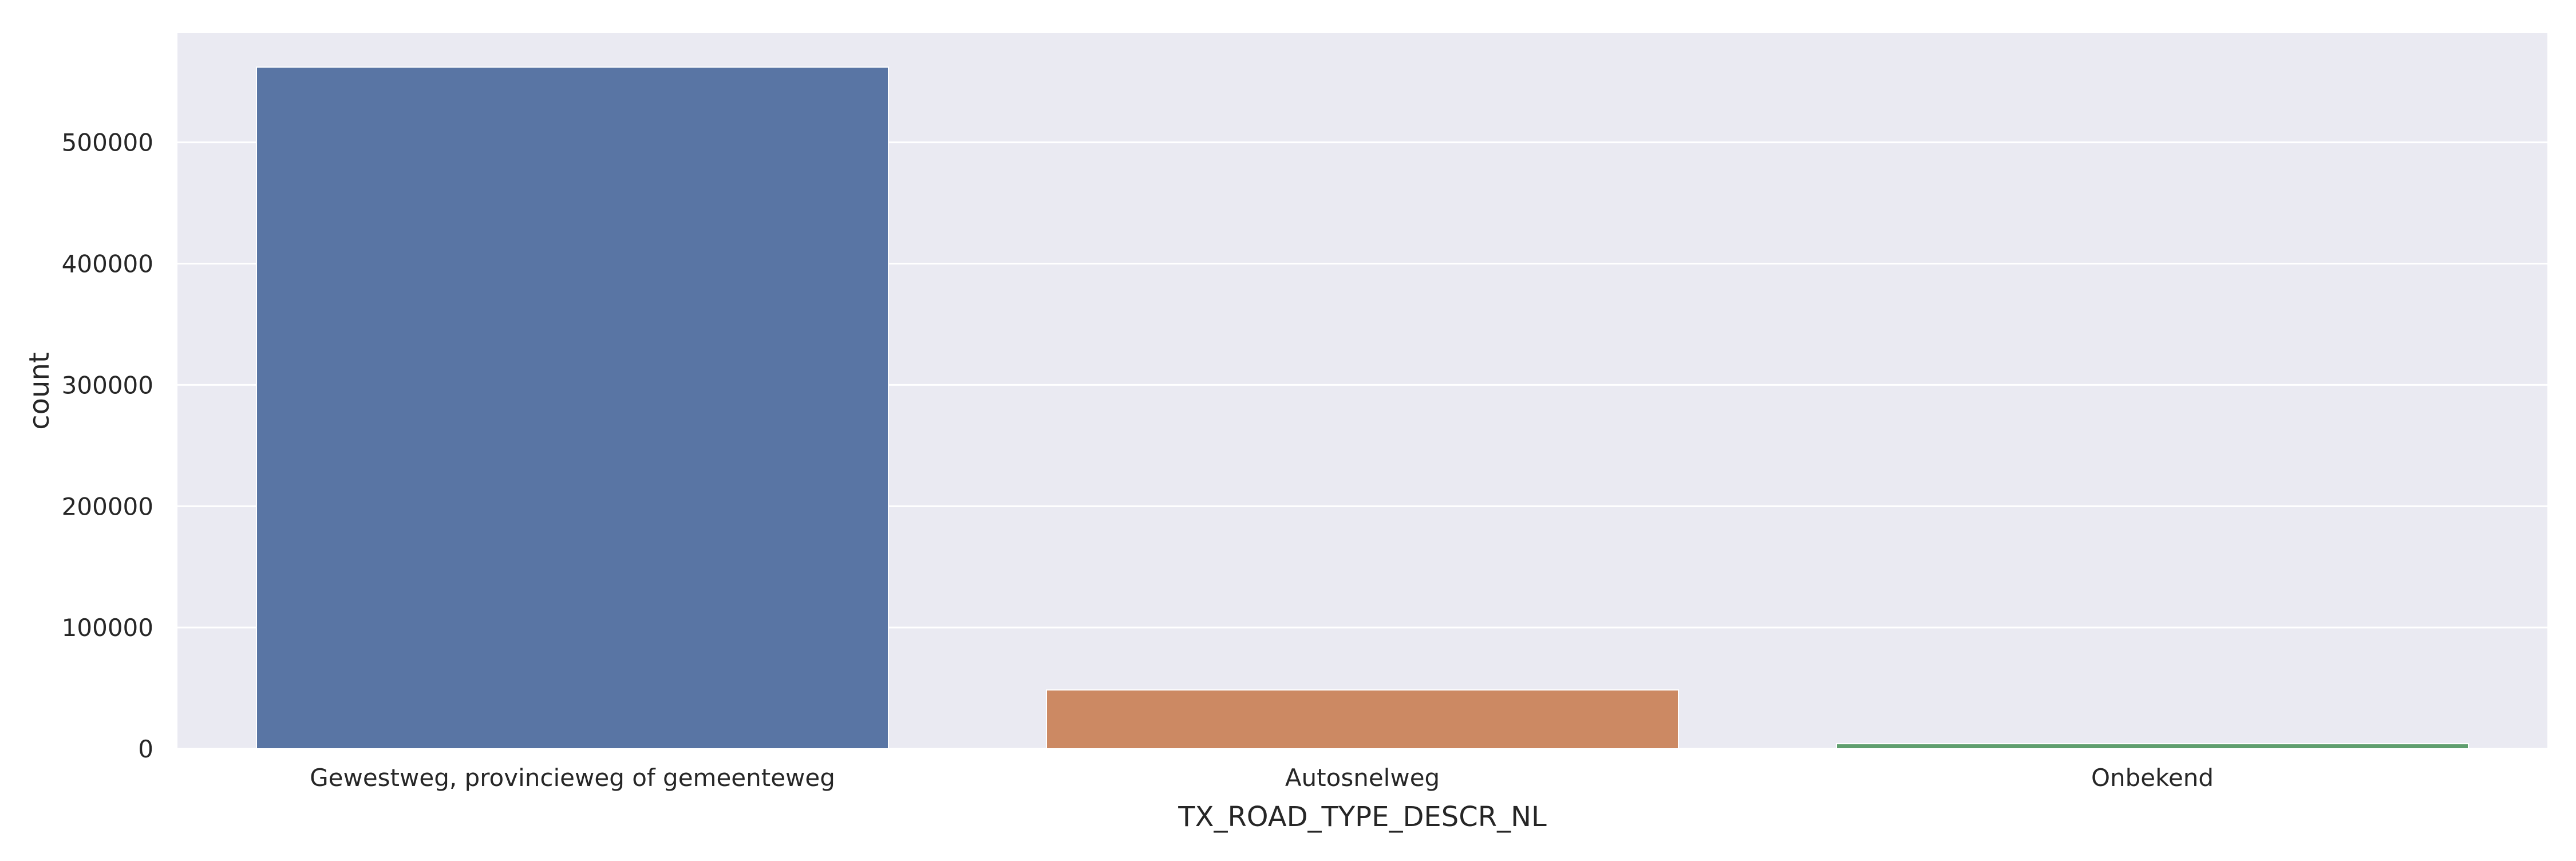 This screenshot has height=861, width=2576. Describe the element at coordinates (2152, 778) in the screenshot. I see `x-tick-label: Onbekend` at that location.